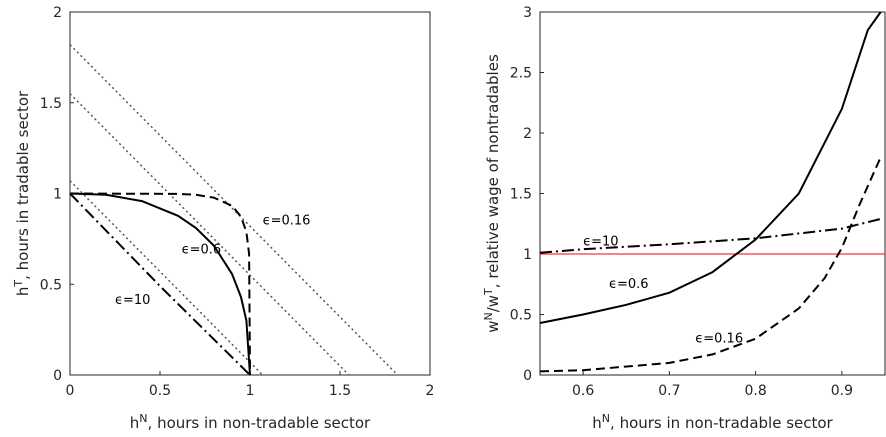 The height and width of the screenshot is (437, 886). Describe the element at coordinates (23, 292) in the screenshot. I see `y-axis-label-part: h` at that location.